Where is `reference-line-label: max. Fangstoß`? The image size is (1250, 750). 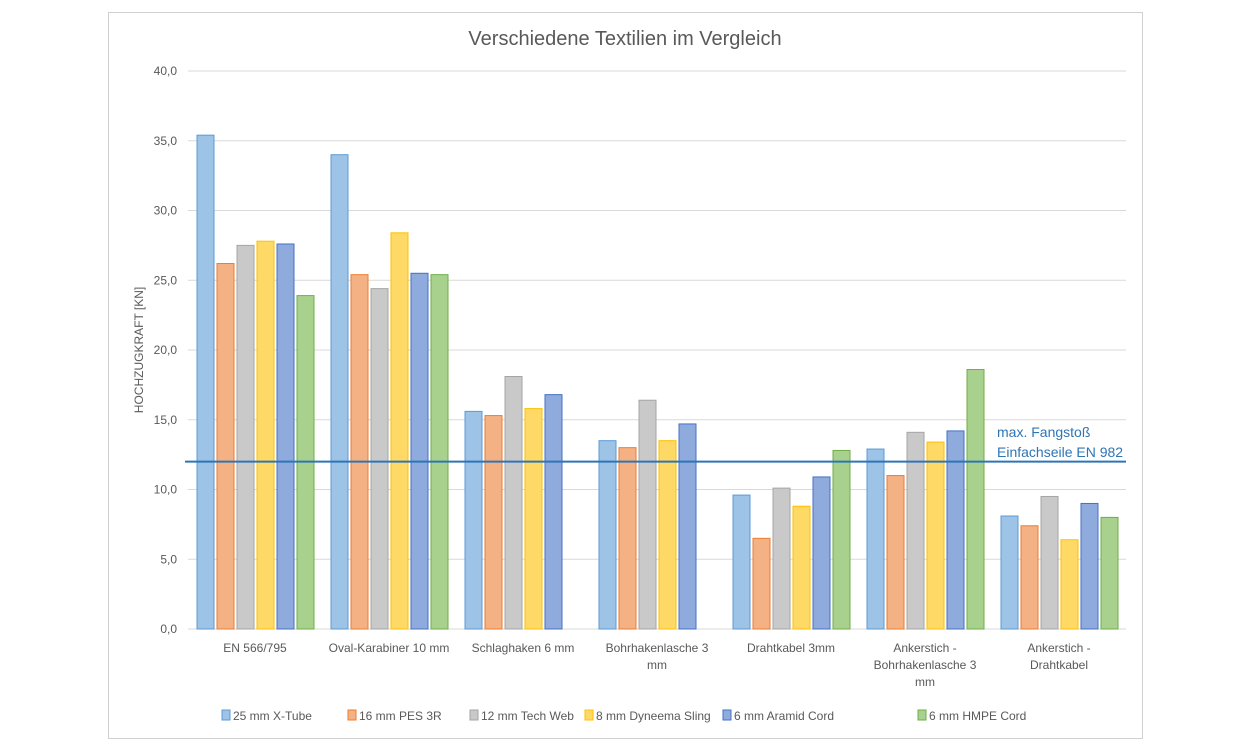
reference-line-label: max. Fangstoß is located at coordinates (1043, 432).